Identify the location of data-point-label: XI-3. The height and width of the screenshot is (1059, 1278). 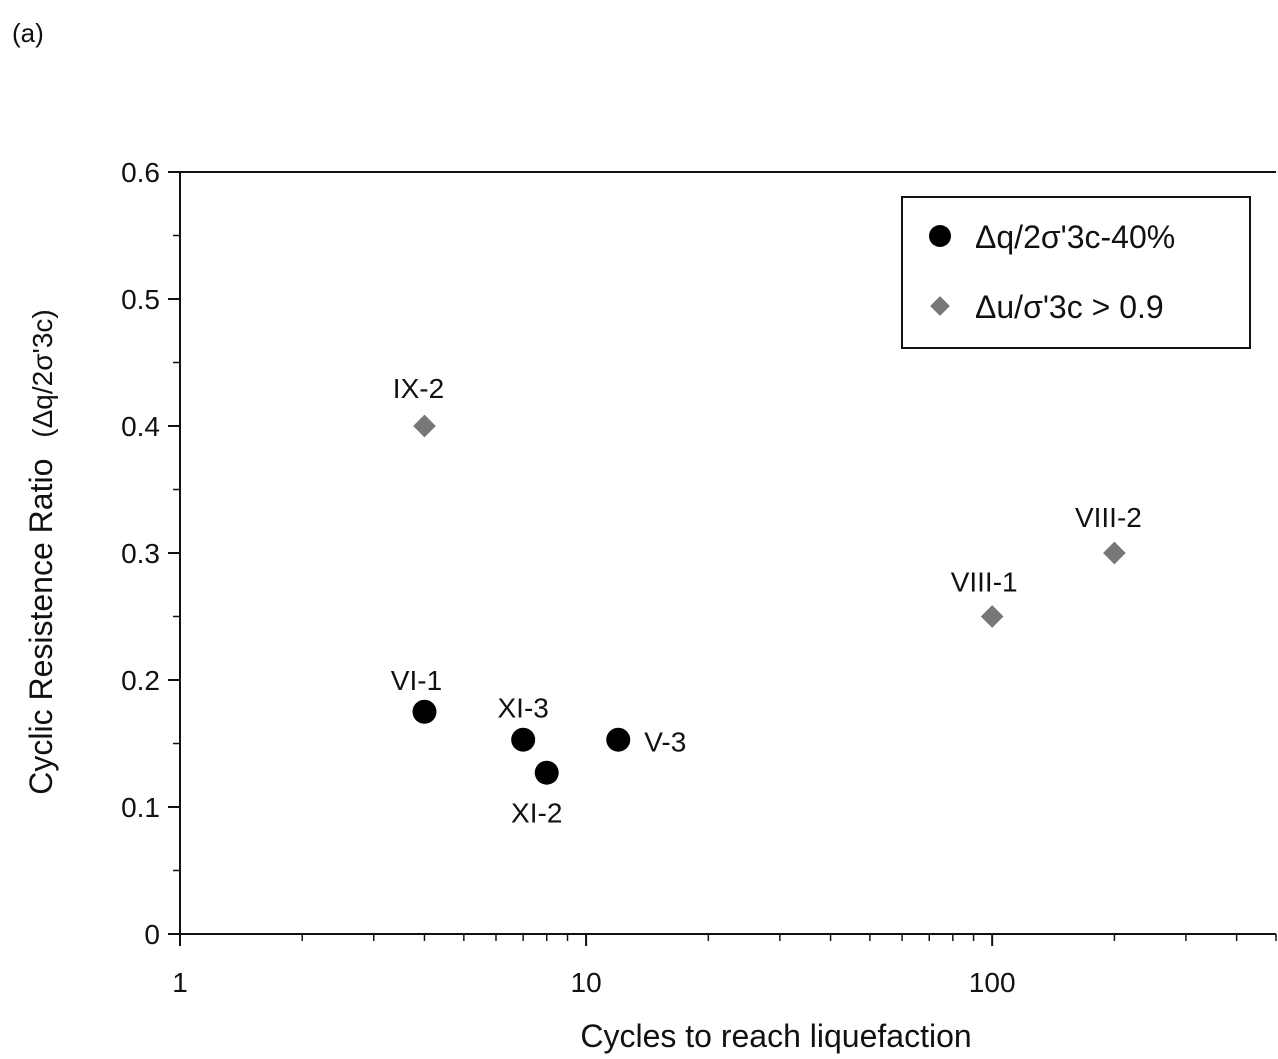
(522, 708).